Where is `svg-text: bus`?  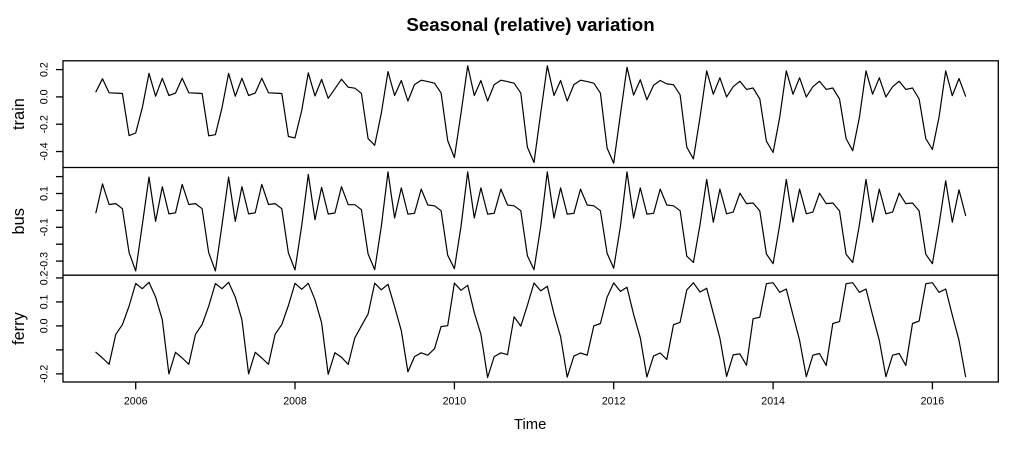 svg-text: bus is located at coordinates (19, 221).